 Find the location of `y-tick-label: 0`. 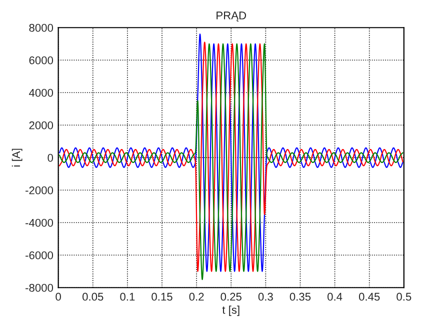

y-tick-label: 0 is located at coordinates (51, 158).